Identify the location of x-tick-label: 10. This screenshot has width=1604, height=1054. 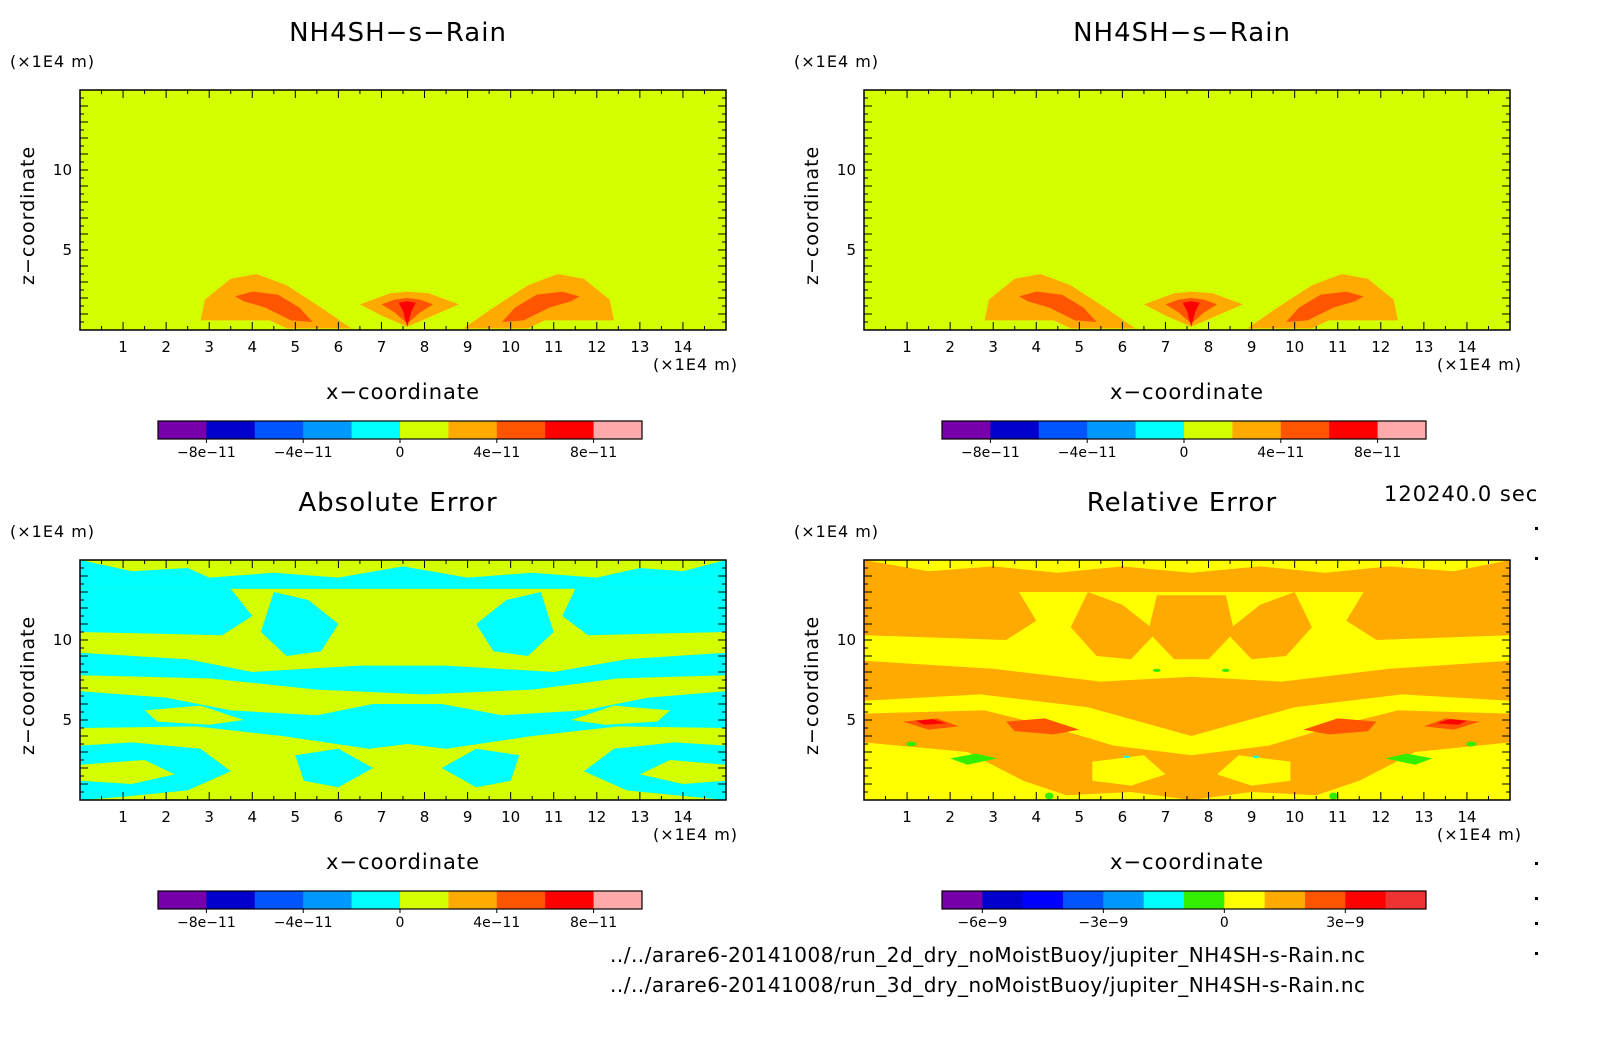
(510, 817).